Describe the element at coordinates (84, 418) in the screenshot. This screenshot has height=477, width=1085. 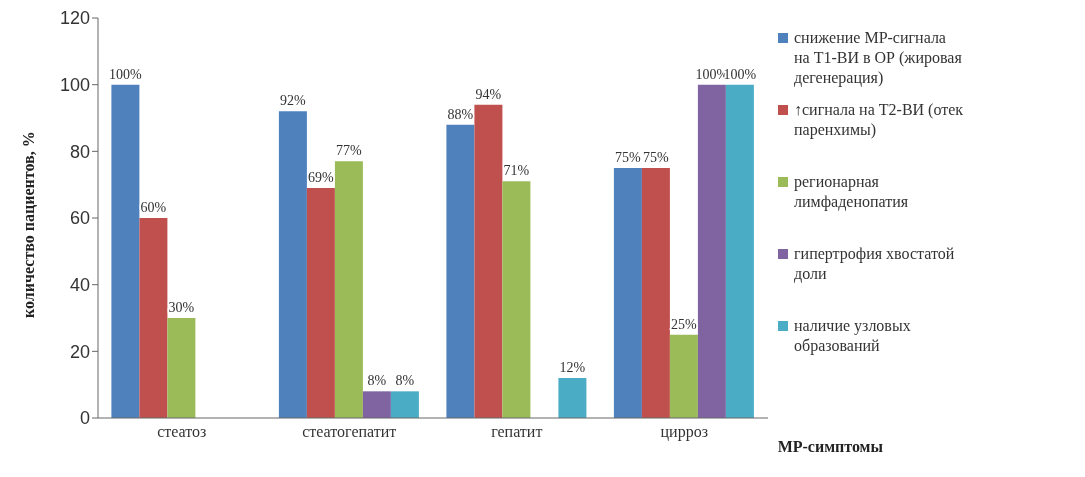
I see `y-tick-label: 0` at that location.